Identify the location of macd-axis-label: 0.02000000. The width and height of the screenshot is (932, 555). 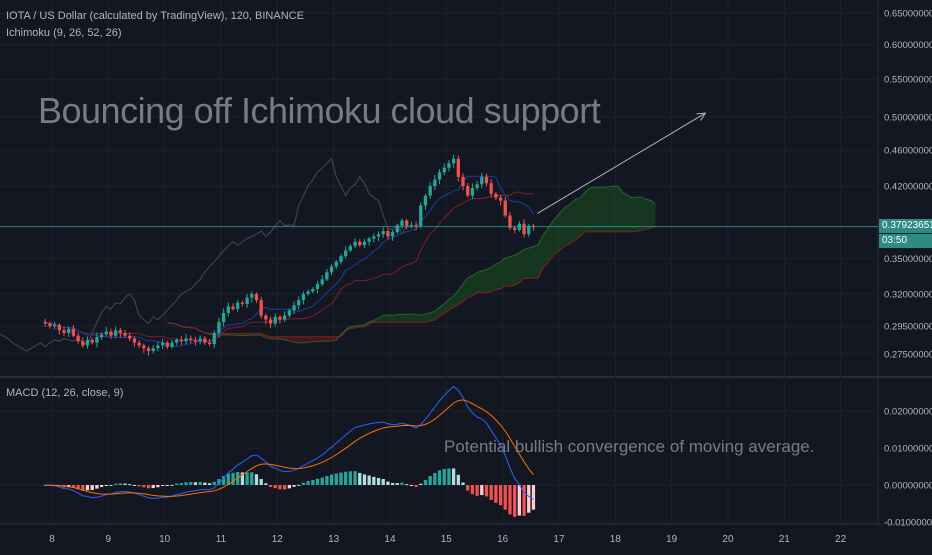
(908, 412).